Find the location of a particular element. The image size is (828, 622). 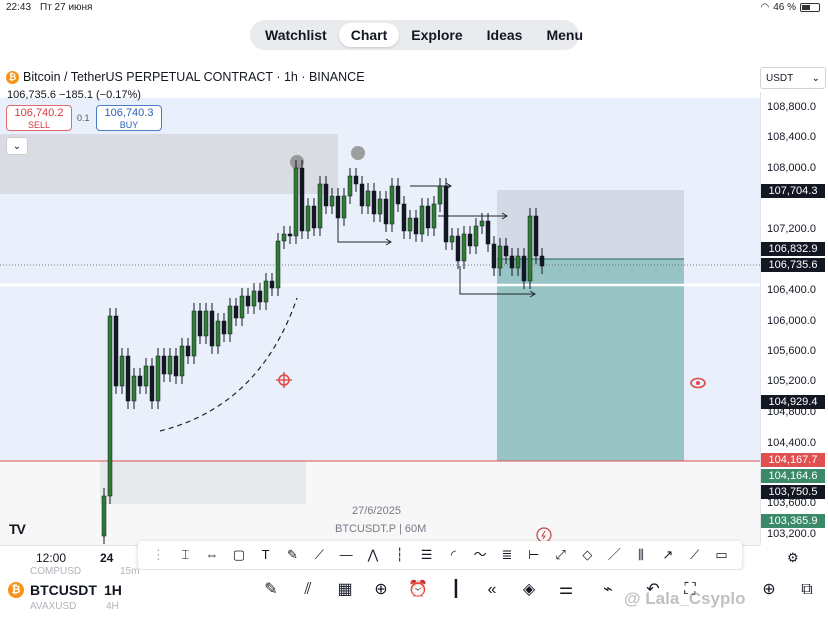

tradingview-logo: TV is located at coordinates (17, 529).